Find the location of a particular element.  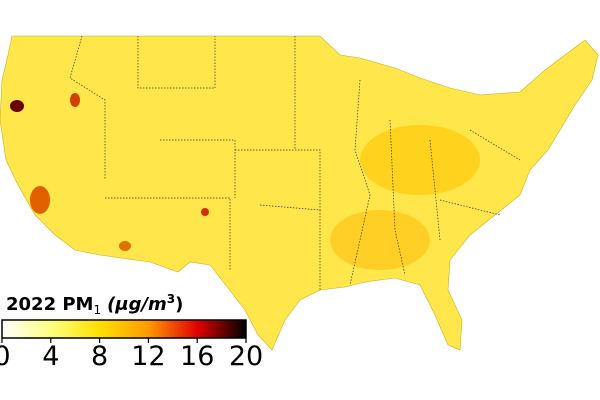

title-superscript: 3 is located at coordinates (171, 299).